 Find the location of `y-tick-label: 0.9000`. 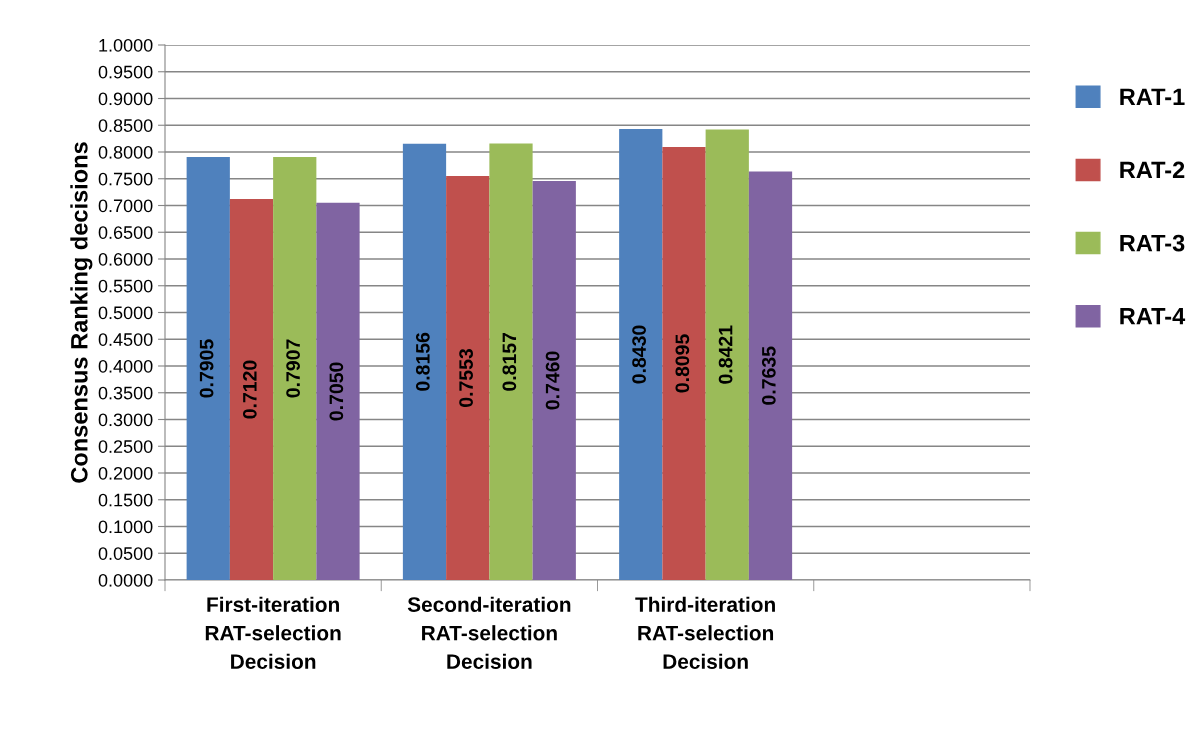

y-tick-label: 0.9000 is located at coordinates (125, 99).